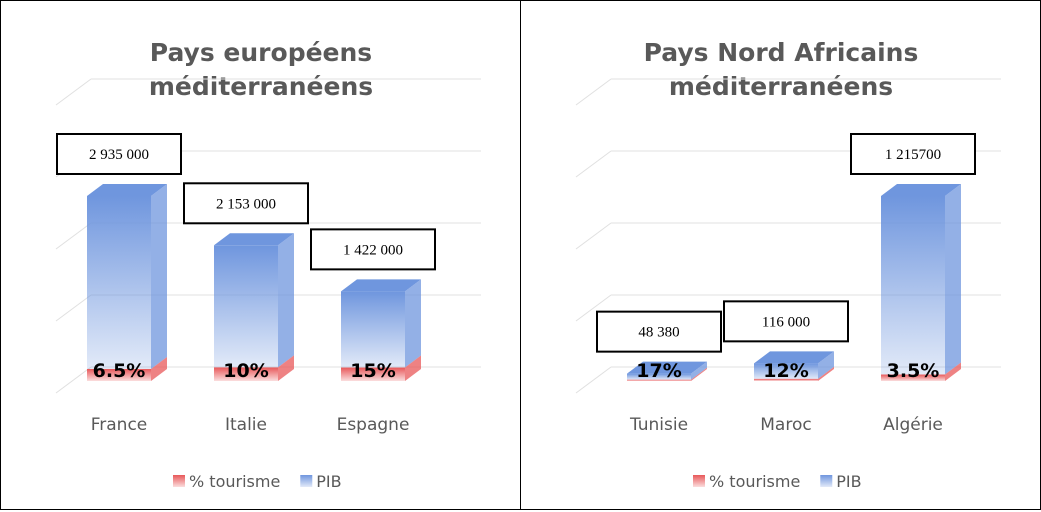 The height and width of the screenshot is (512, 1041). I want to click on chart-title: Pays Nord Africains méditerranéens, so click(781, 69).